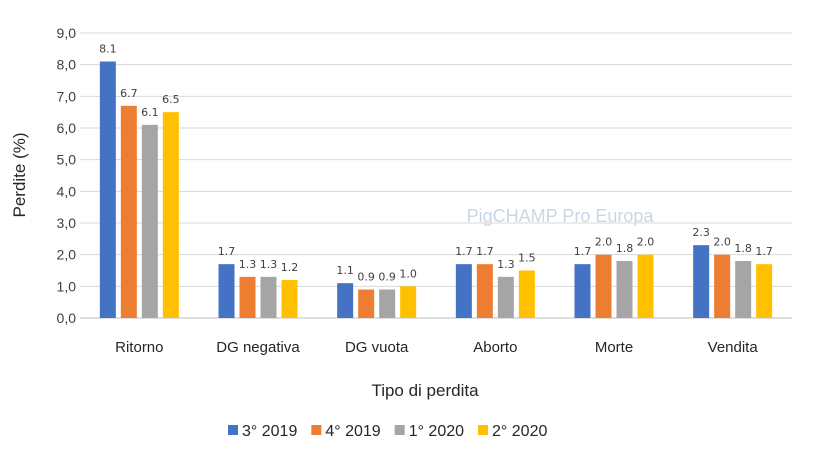 This screenshot has height=462, width=820. I want to click on y-tick-label: 5,0, so click(67, 160).